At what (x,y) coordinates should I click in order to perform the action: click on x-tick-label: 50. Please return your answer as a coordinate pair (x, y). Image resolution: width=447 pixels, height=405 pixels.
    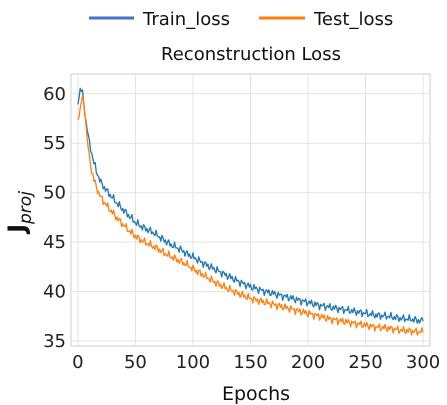
    Looking at the image, I should click on (135, 362).